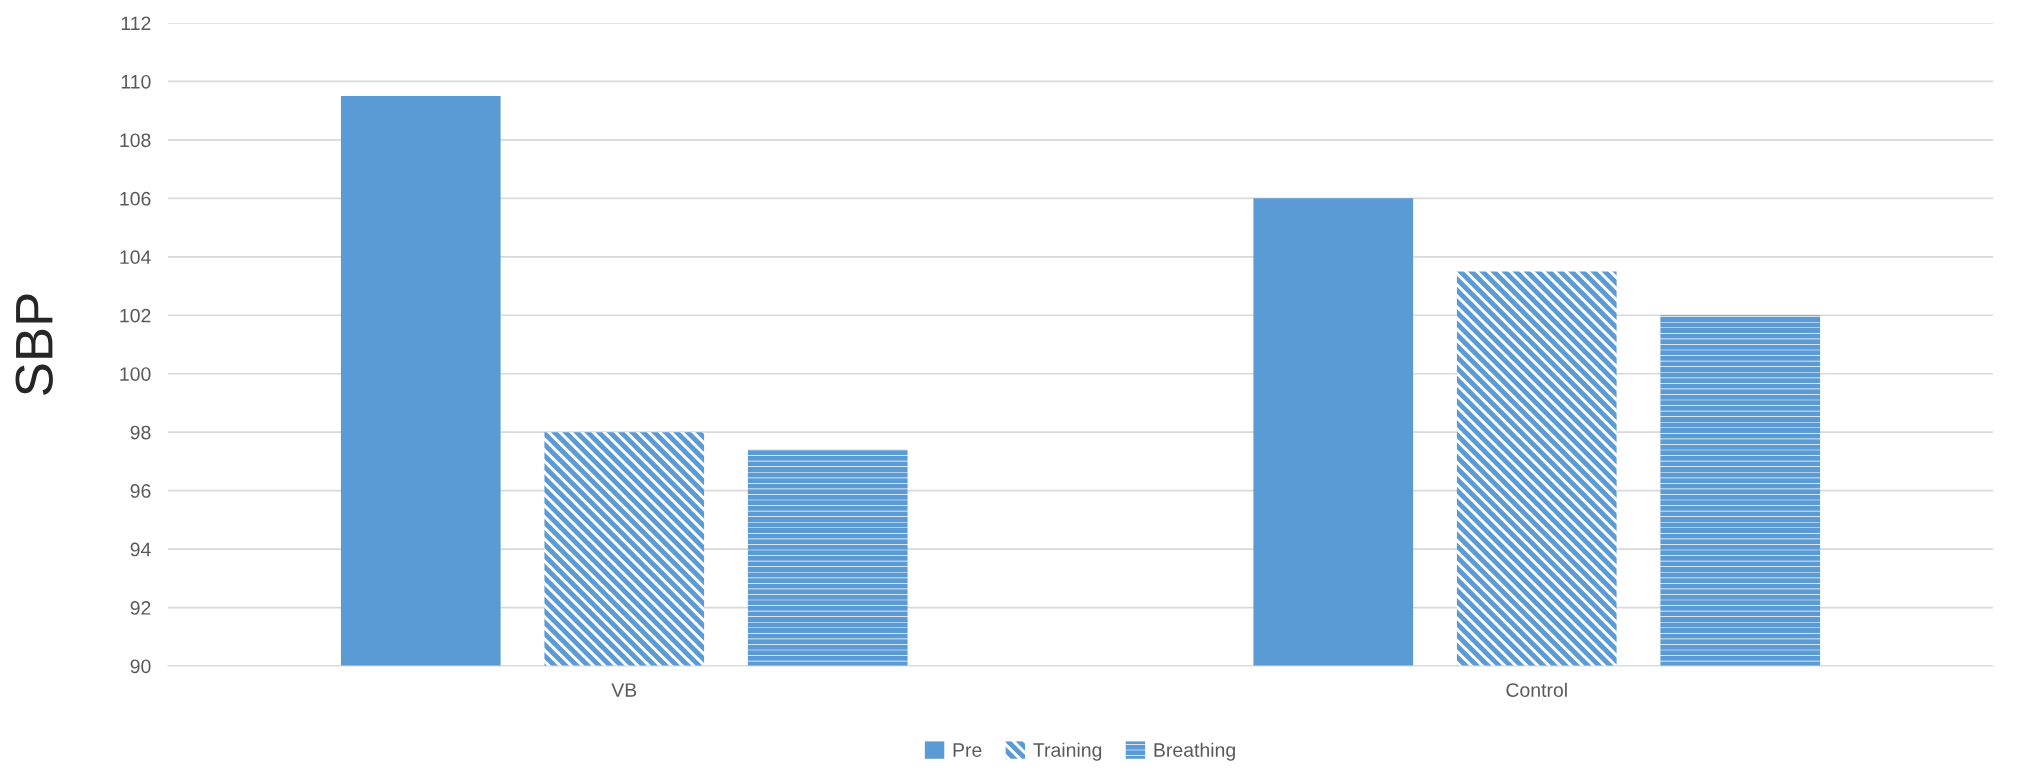  I want to click on legend-label: Training, so click(1067, 751).